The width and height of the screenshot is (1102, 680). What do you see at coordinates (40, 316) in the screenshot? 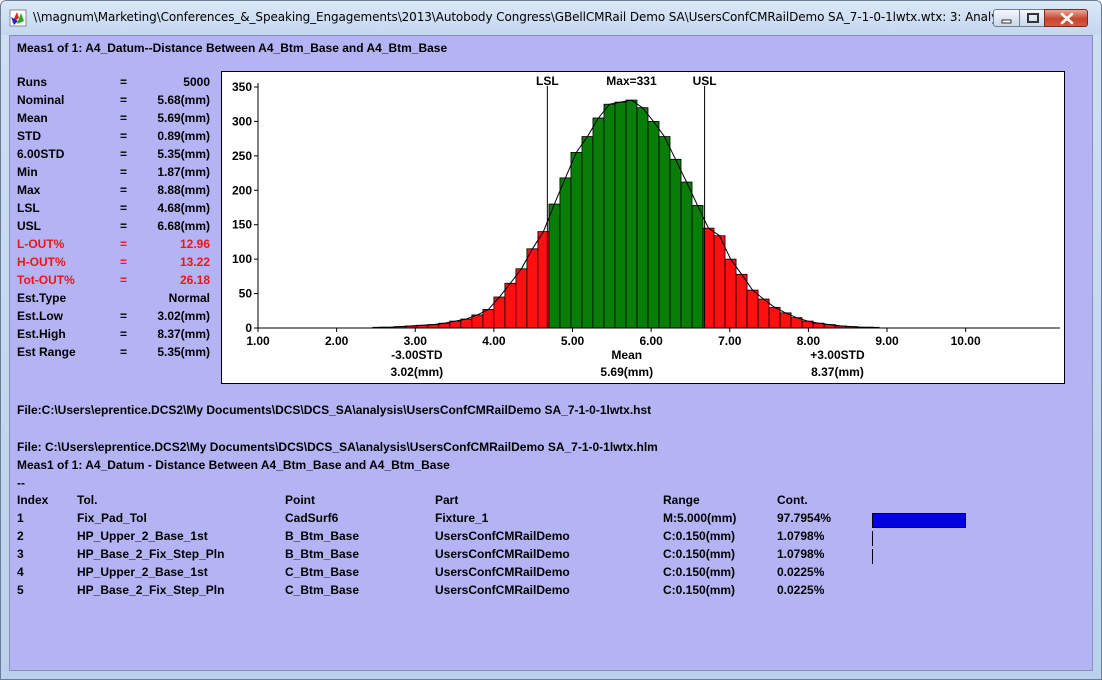
I see `stat-label: Est.Low` at bounding box center [40, 316].